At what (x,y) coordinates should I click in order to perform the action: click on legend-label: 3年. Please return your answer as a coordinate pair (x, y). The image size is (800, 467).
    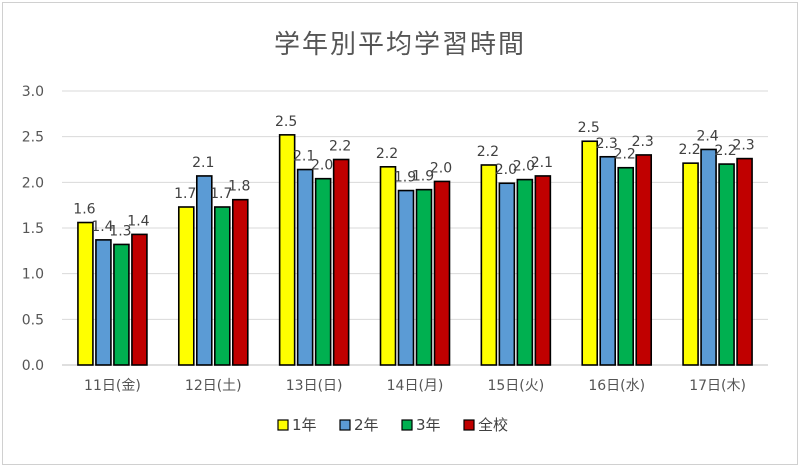
    Looking at the image, I should click on (428, 425).